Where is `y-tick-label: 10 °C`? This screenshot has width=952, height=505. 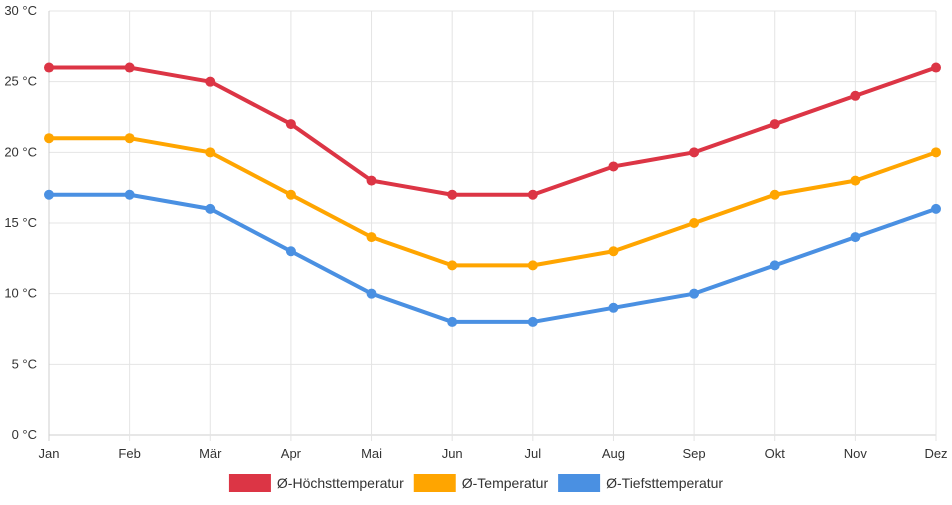
y-tick-label: 10 °C is located at coordinates (20, 293).